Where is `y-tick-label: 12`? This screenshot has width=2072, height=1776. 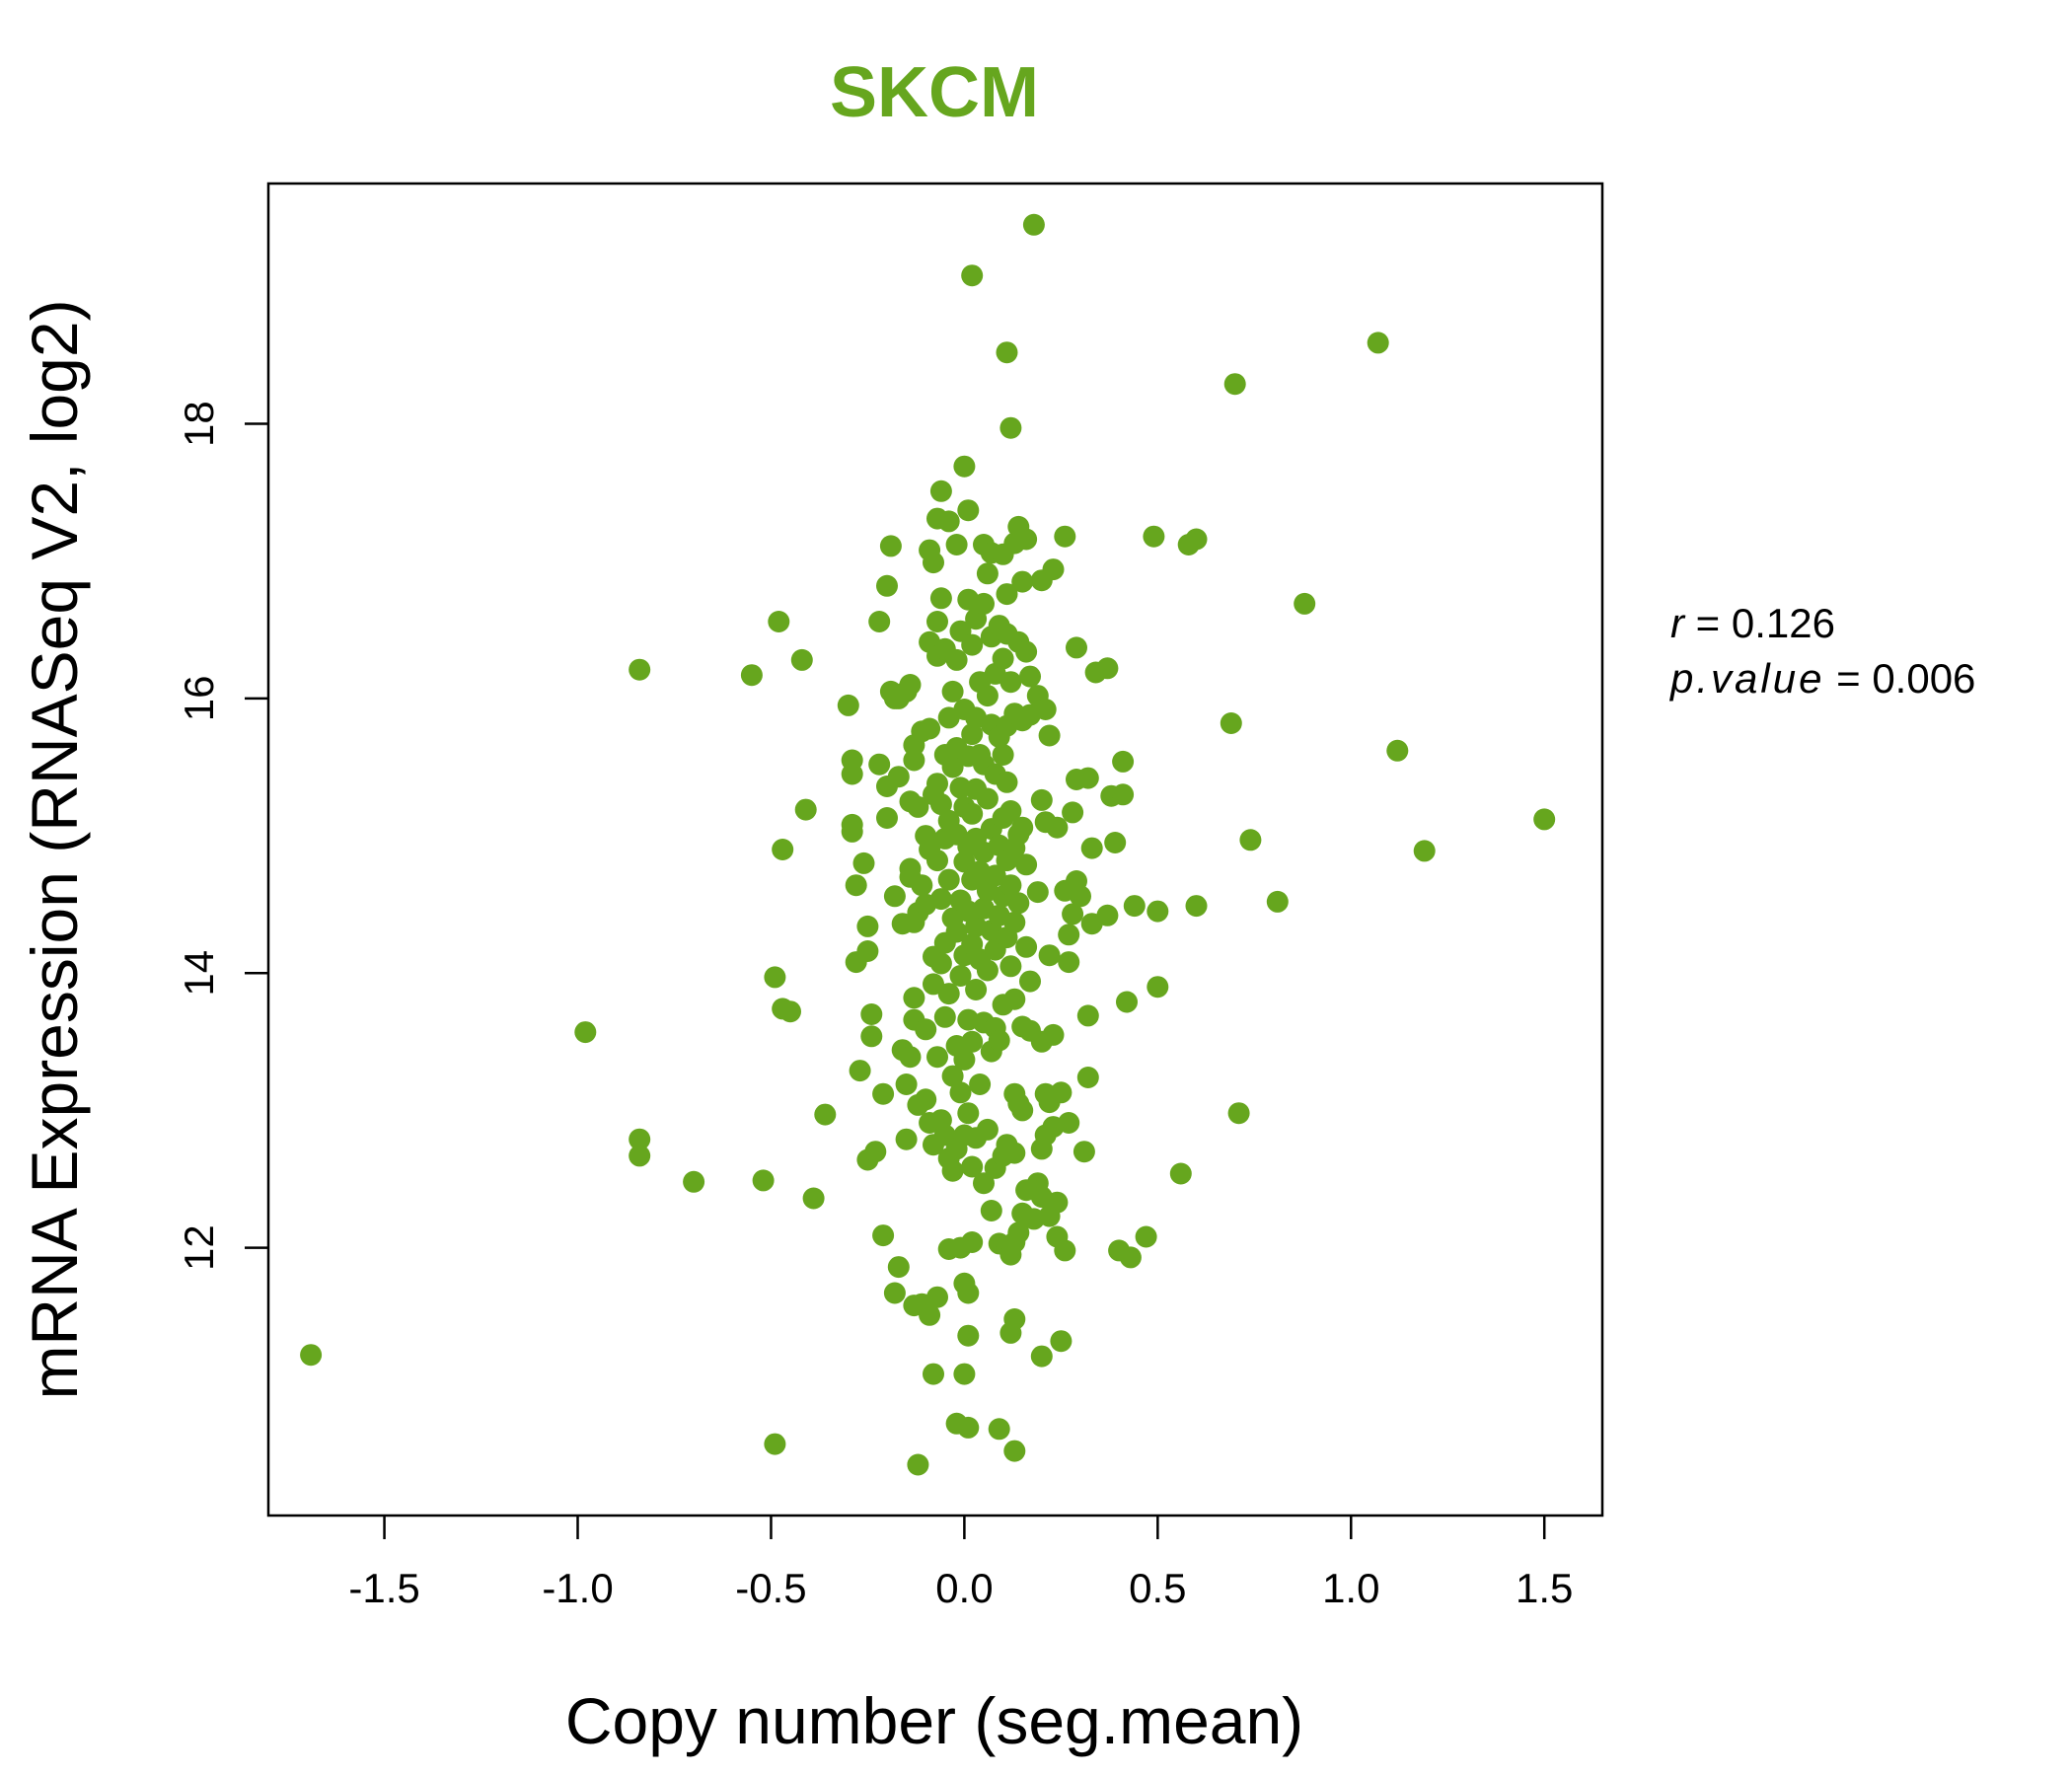
y-tick-label: 12 is located at coordinates (199, 1247).